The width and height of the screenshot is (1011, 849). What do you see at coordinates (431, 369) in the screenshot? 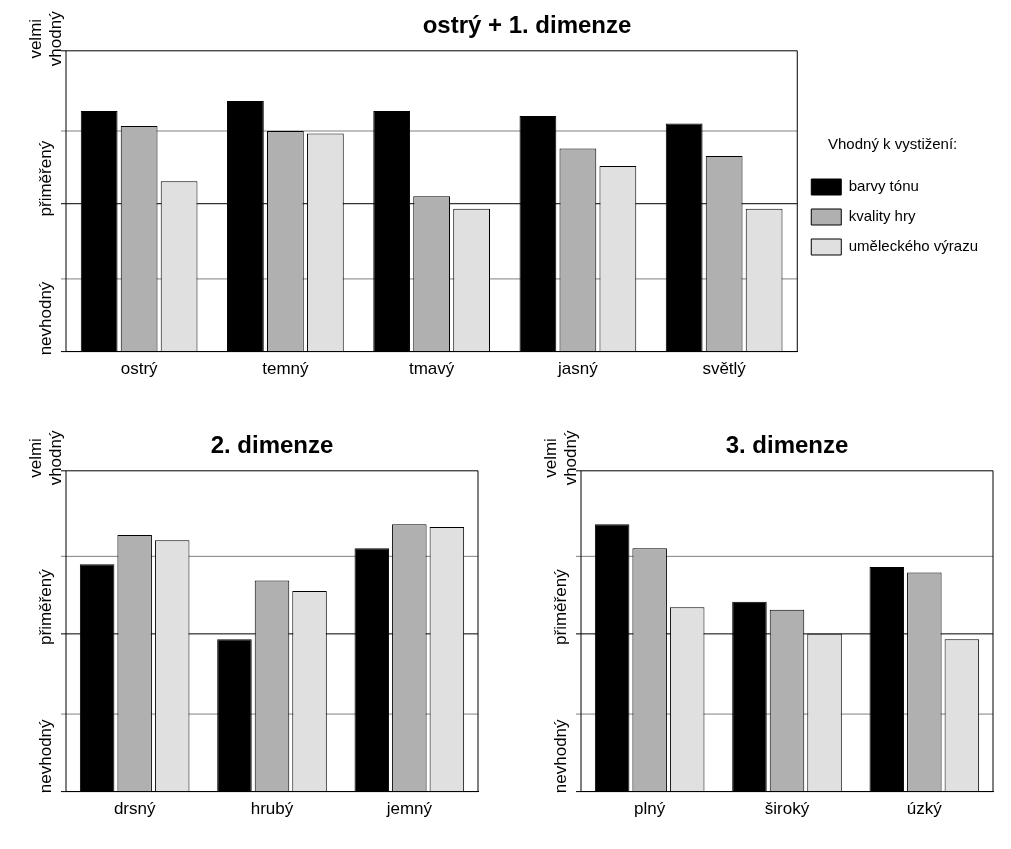
I see `x-tick-label: tmavý` at bounding box center [431, 369].